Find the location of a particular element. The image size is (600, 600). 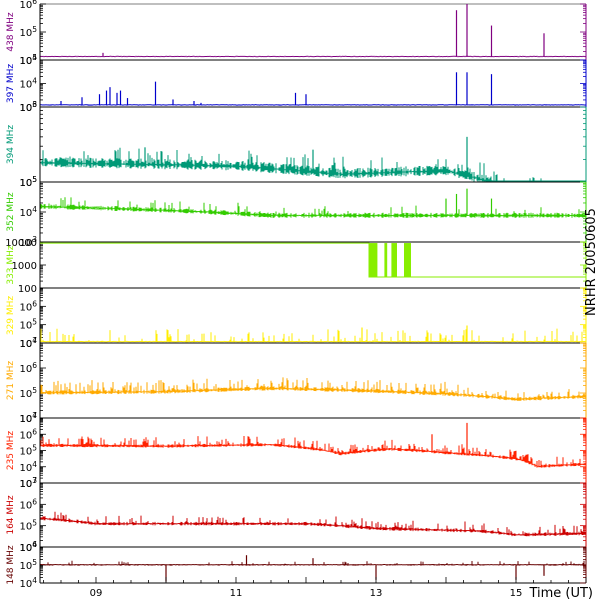

y-tick-label: 1000 is located at coordinates (24, 266).